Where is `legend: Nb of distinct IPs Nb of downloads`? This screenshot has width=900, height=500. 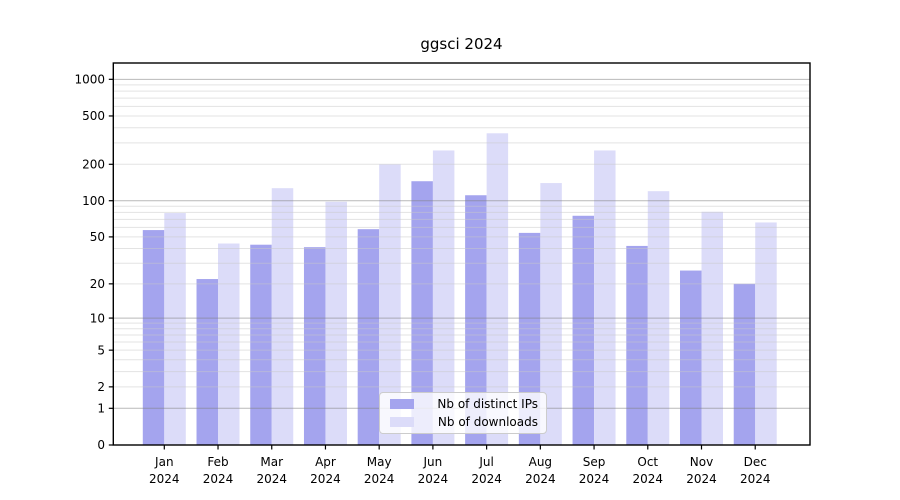
legend: Nb of distinct IPs Nb of downloads is located at coordinates (463, 413).